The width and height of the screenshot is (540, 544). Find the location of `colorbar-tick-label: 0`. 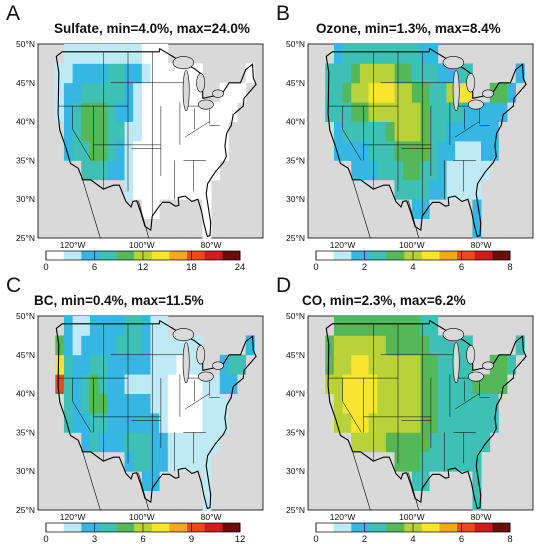

colorbar-tick-label: 0 is located at coordinates (45, 267).